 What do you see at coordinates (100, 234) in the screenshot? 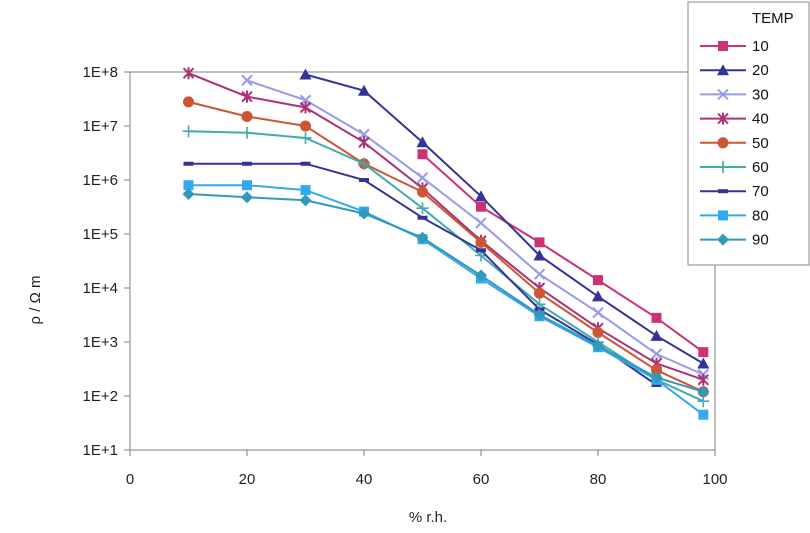
I see `y-tick-label: 1E+5` at bounding box center [100, 234].